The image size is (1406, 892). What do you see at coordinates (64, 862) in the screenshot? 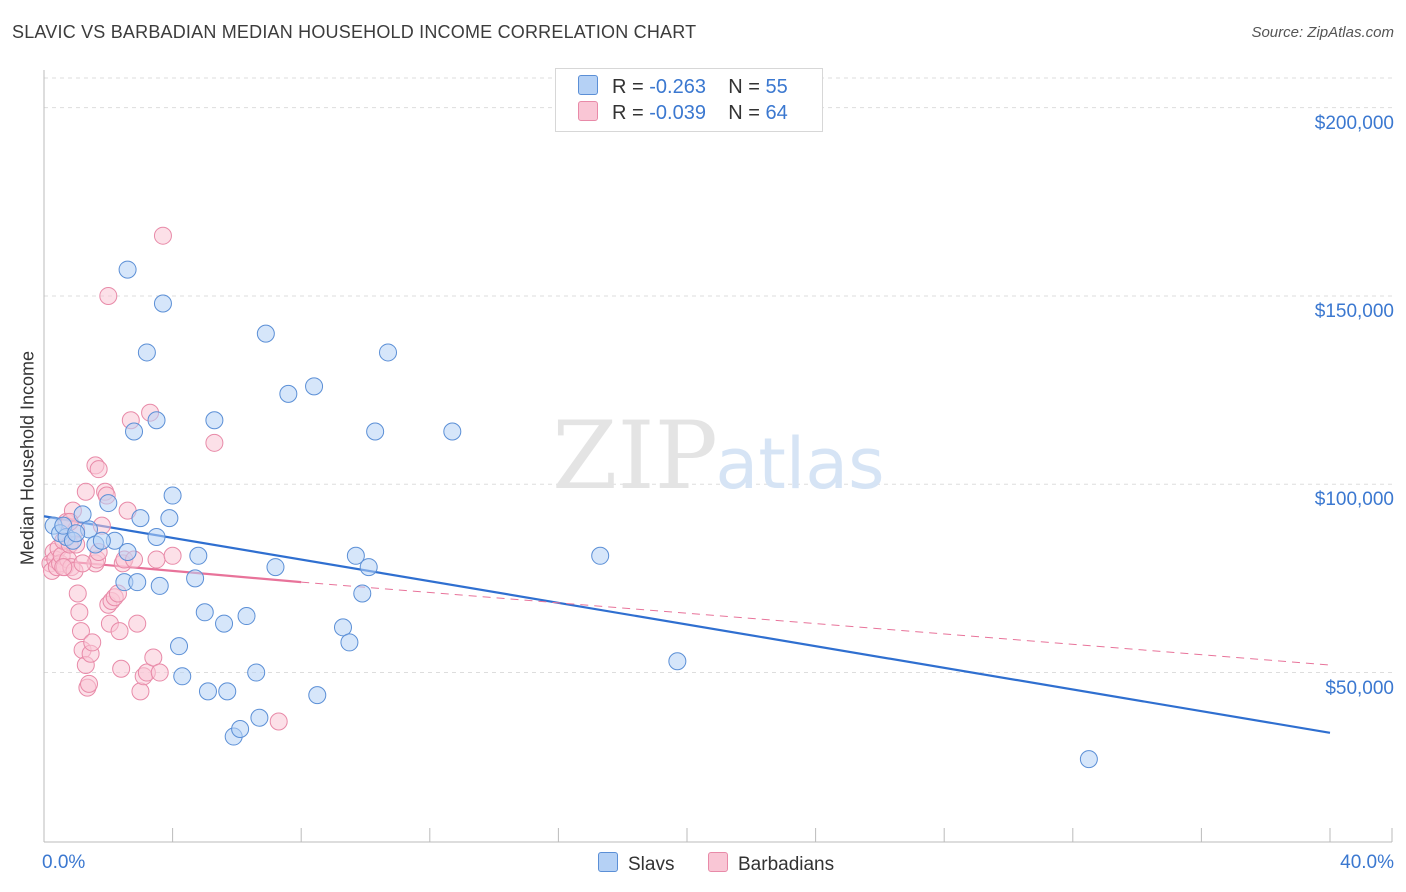
I see `x-tick-label-min: 0.0%` at bounding box center [64, 862].